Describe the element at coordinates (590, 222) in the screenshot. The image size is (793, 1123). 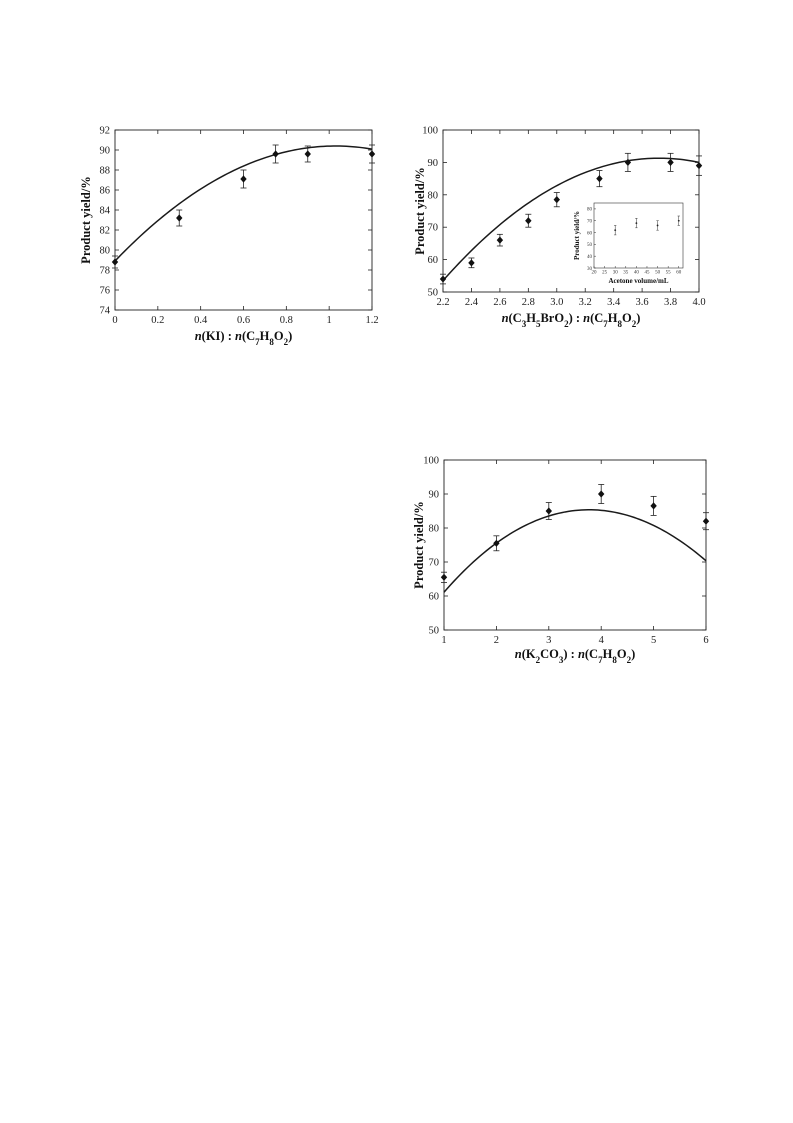
I see `inset-y-tick-label: 70` at that location.